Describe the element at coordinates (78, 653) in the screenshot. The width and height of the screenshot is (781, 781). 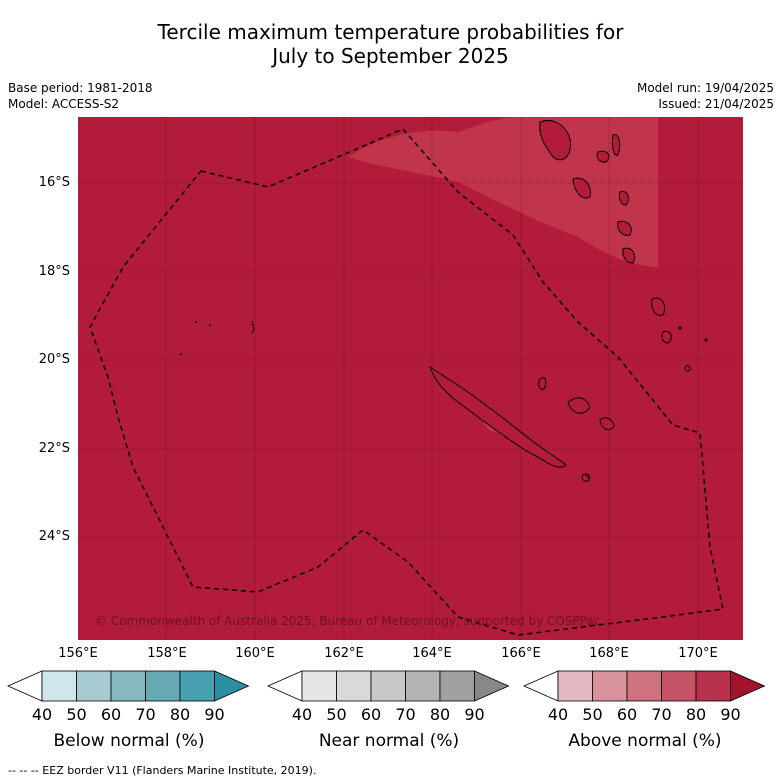
I see `lon-label-156e: 156°E` at that location.